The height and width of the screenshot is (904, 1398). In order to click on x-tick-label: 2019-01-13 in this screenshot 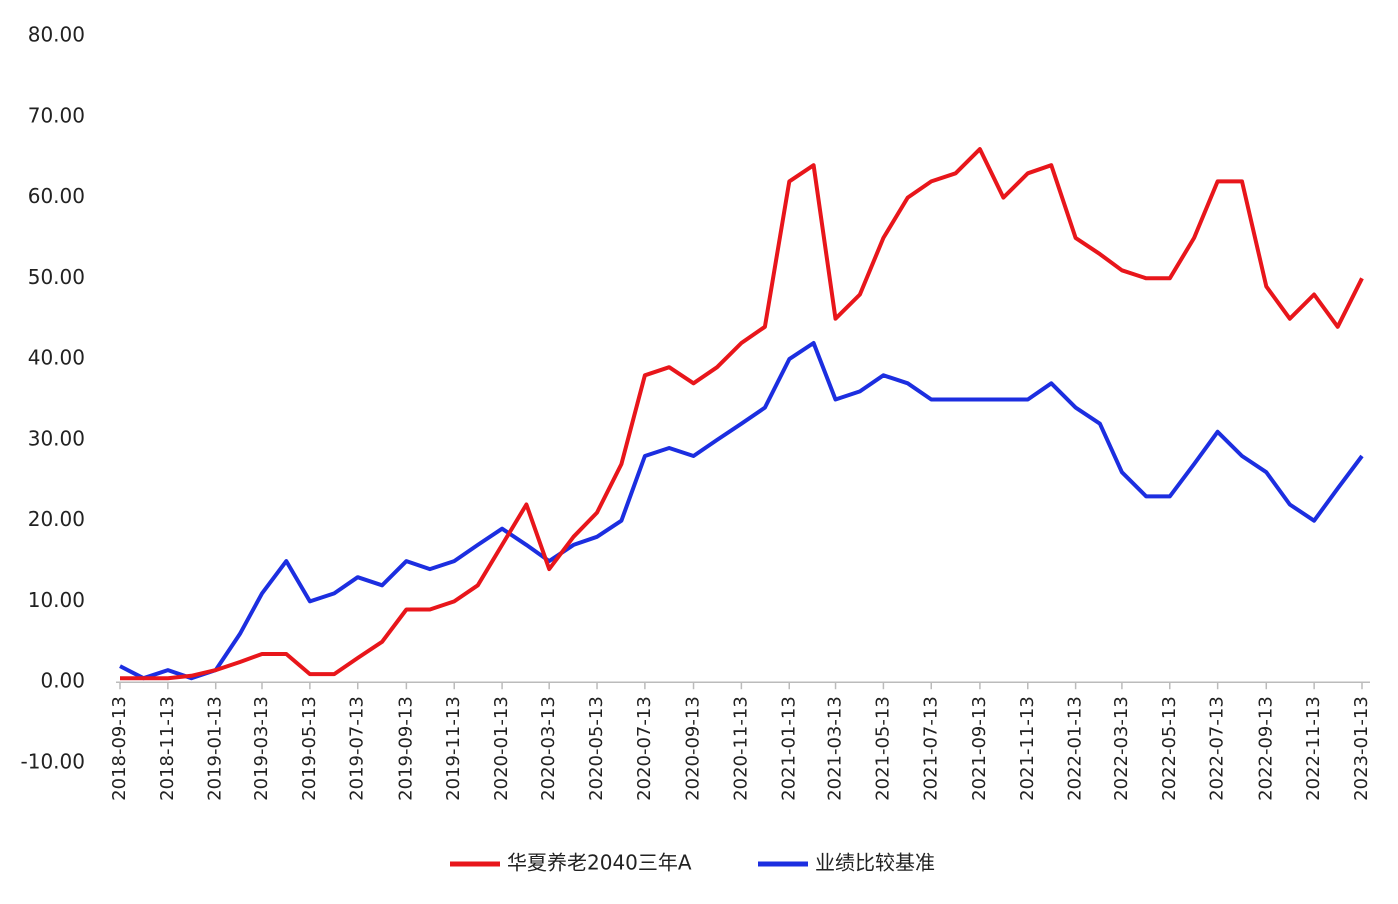, I will do `click(215, 748)`.